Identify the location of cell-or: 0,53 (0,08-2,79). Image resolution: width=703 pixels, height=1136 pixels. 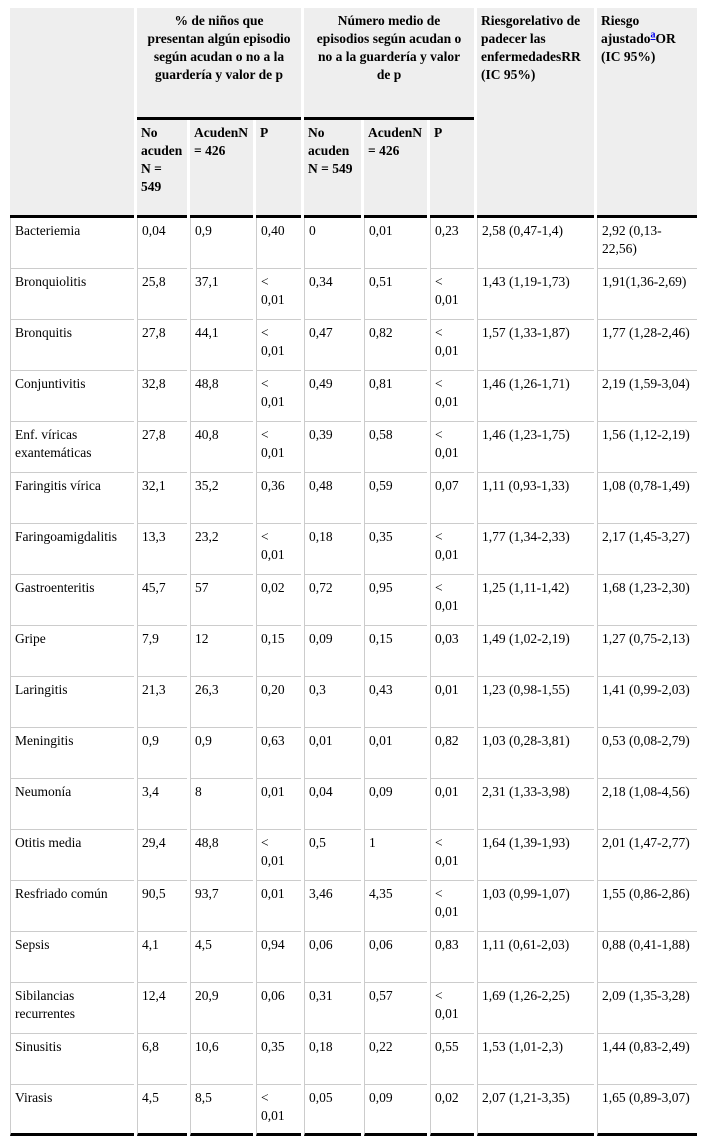
(647, 753).